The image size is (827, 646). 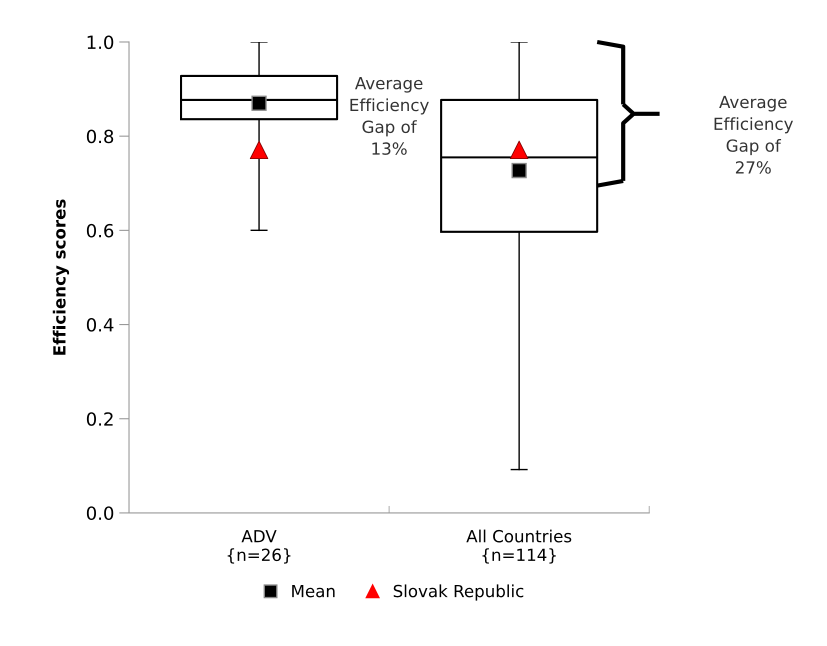 I want to click on y-tick-label: 0.8, so click(x=100, y=137).